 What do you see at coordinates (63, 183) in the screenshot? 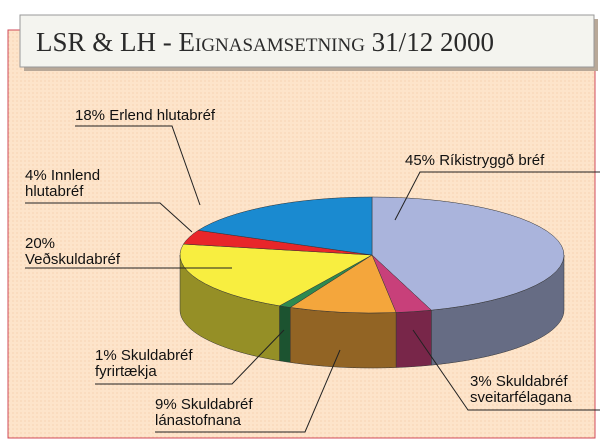
I see `category-label: Innlend hlutabréf` at bounding box center [63, 183].